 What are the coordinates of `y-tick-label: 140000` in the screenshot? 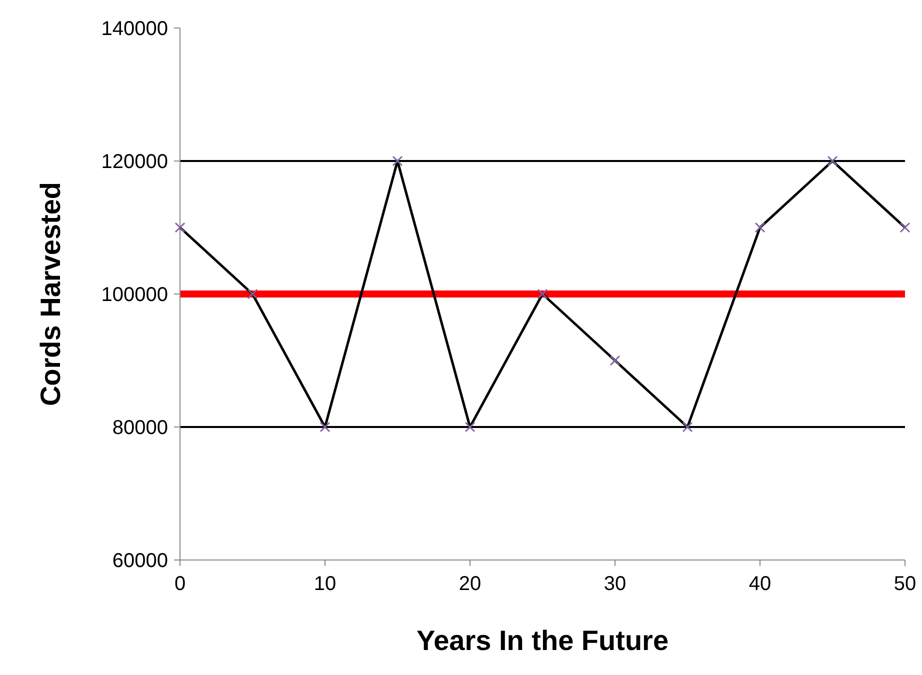 It's located at (134, 29).